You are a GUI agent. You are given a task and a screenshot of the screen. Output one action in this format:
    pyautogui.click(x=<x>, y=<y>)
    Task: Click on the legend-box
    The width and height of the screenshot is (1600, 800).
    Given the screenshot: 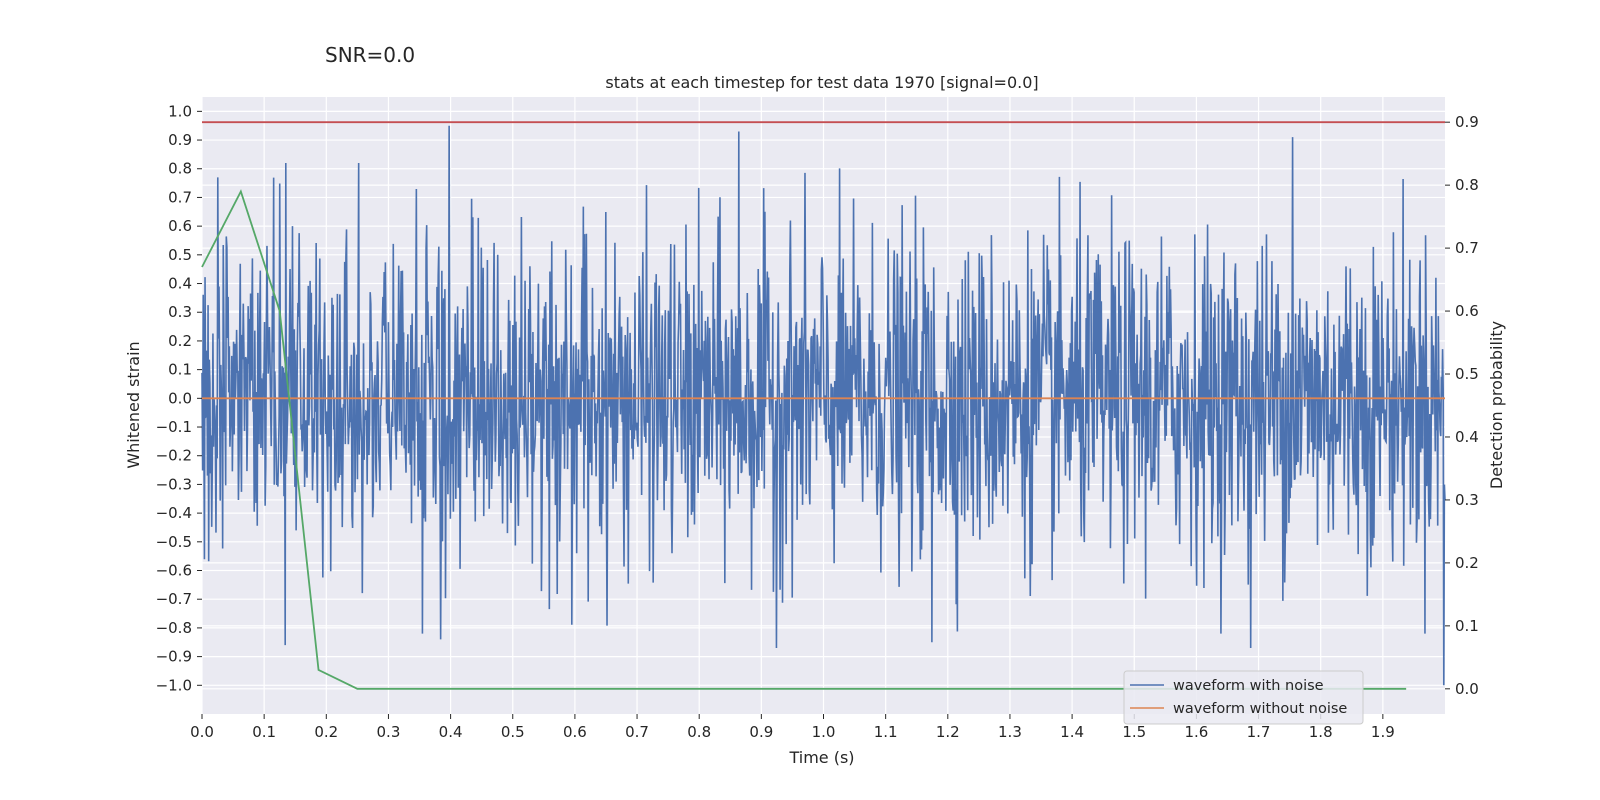 What is the action you would take?
    pyautogui.click(x=1243, y=697)
    